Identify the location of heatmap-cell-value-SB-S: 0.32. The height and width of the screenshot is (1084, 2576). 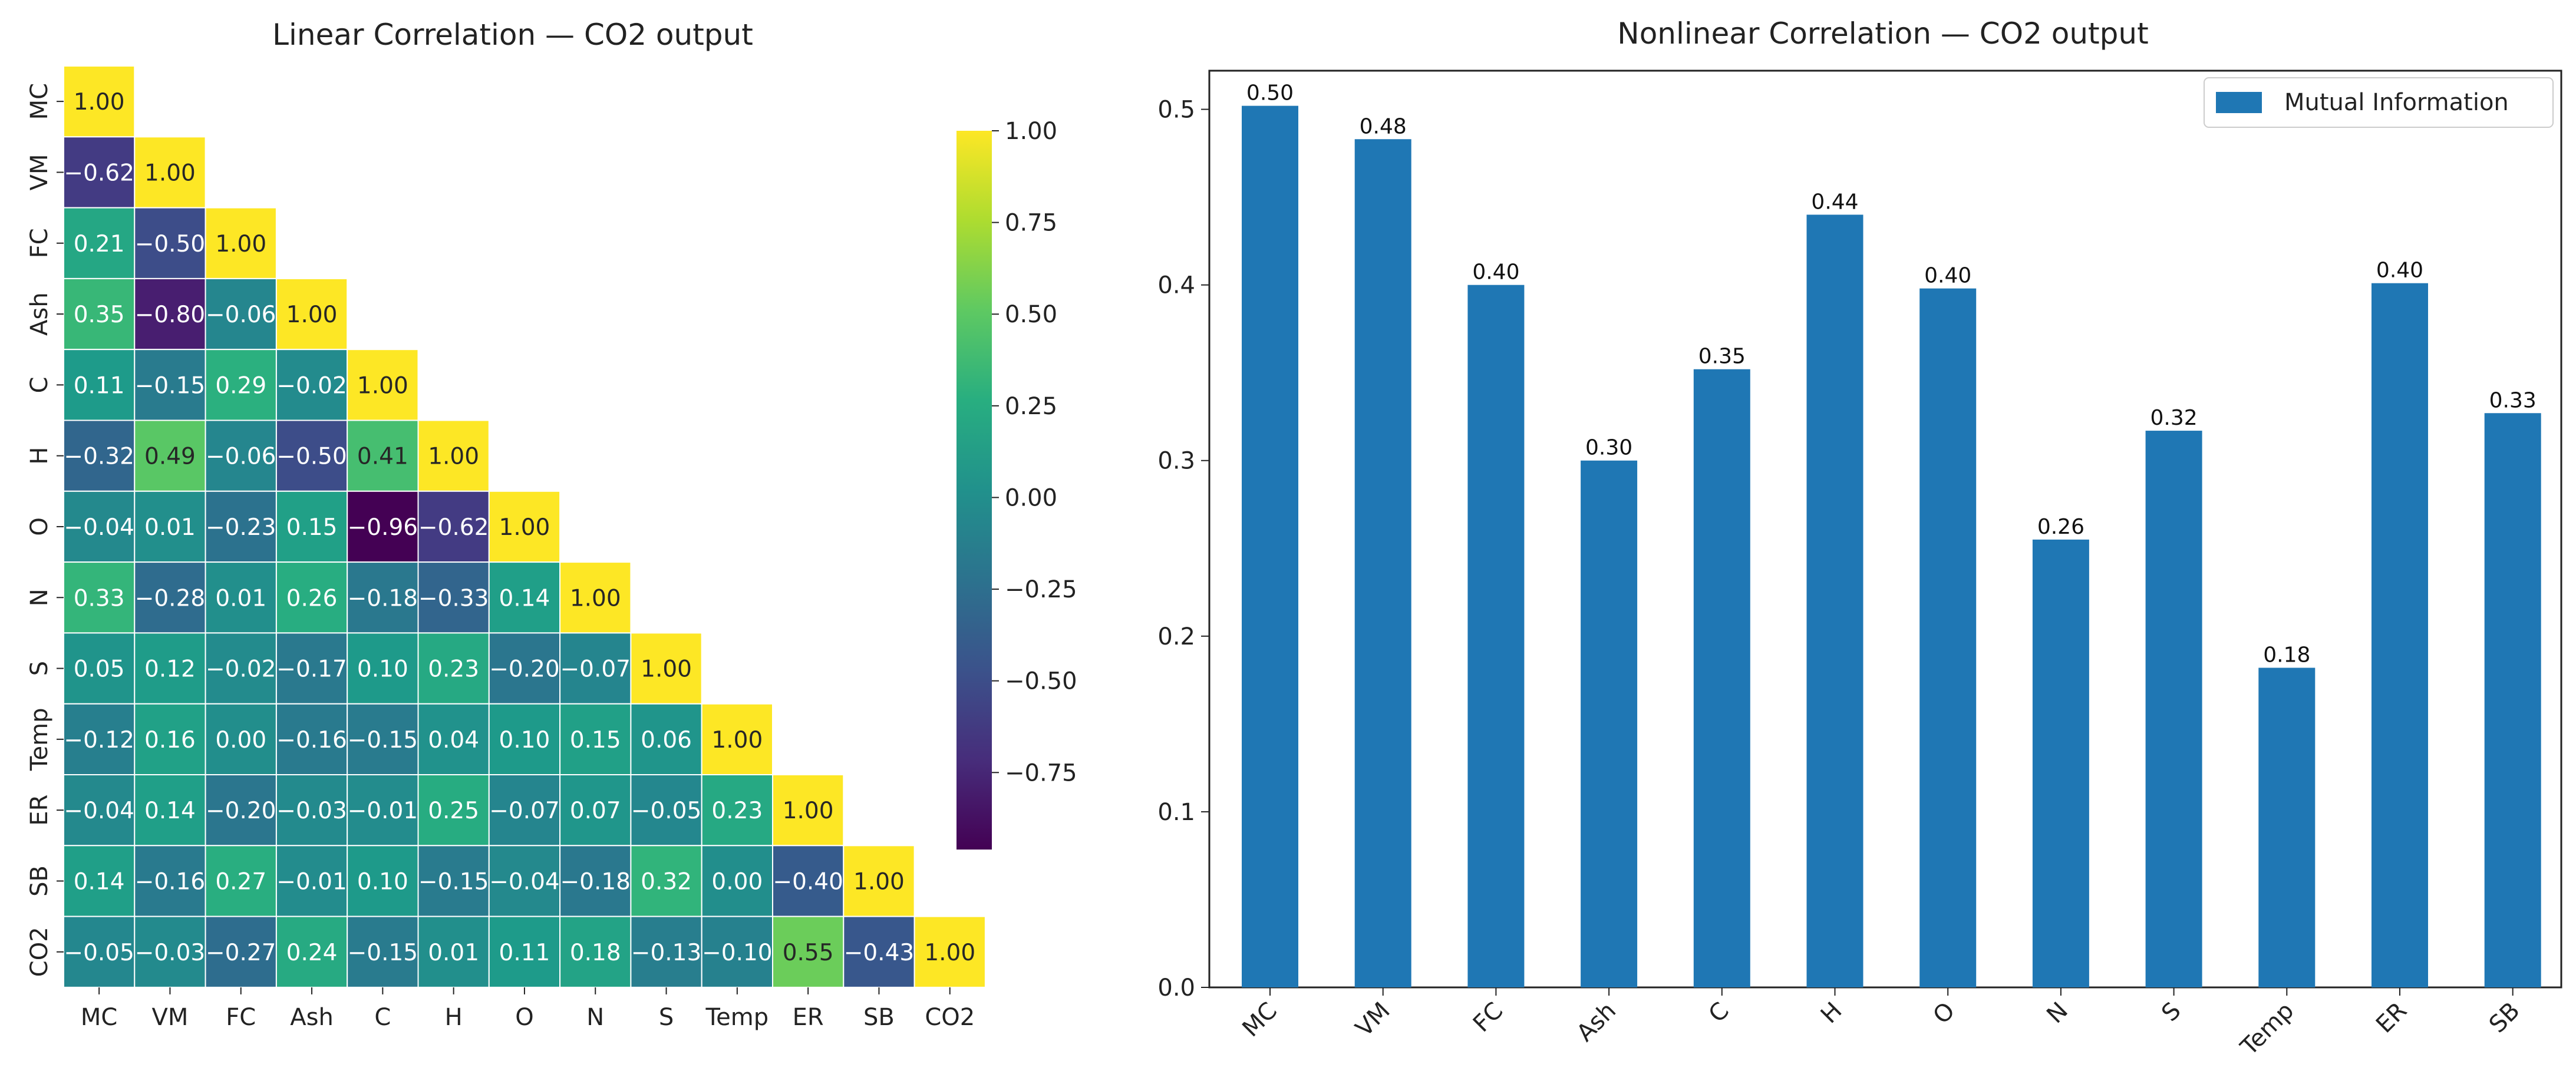
(667, 882).